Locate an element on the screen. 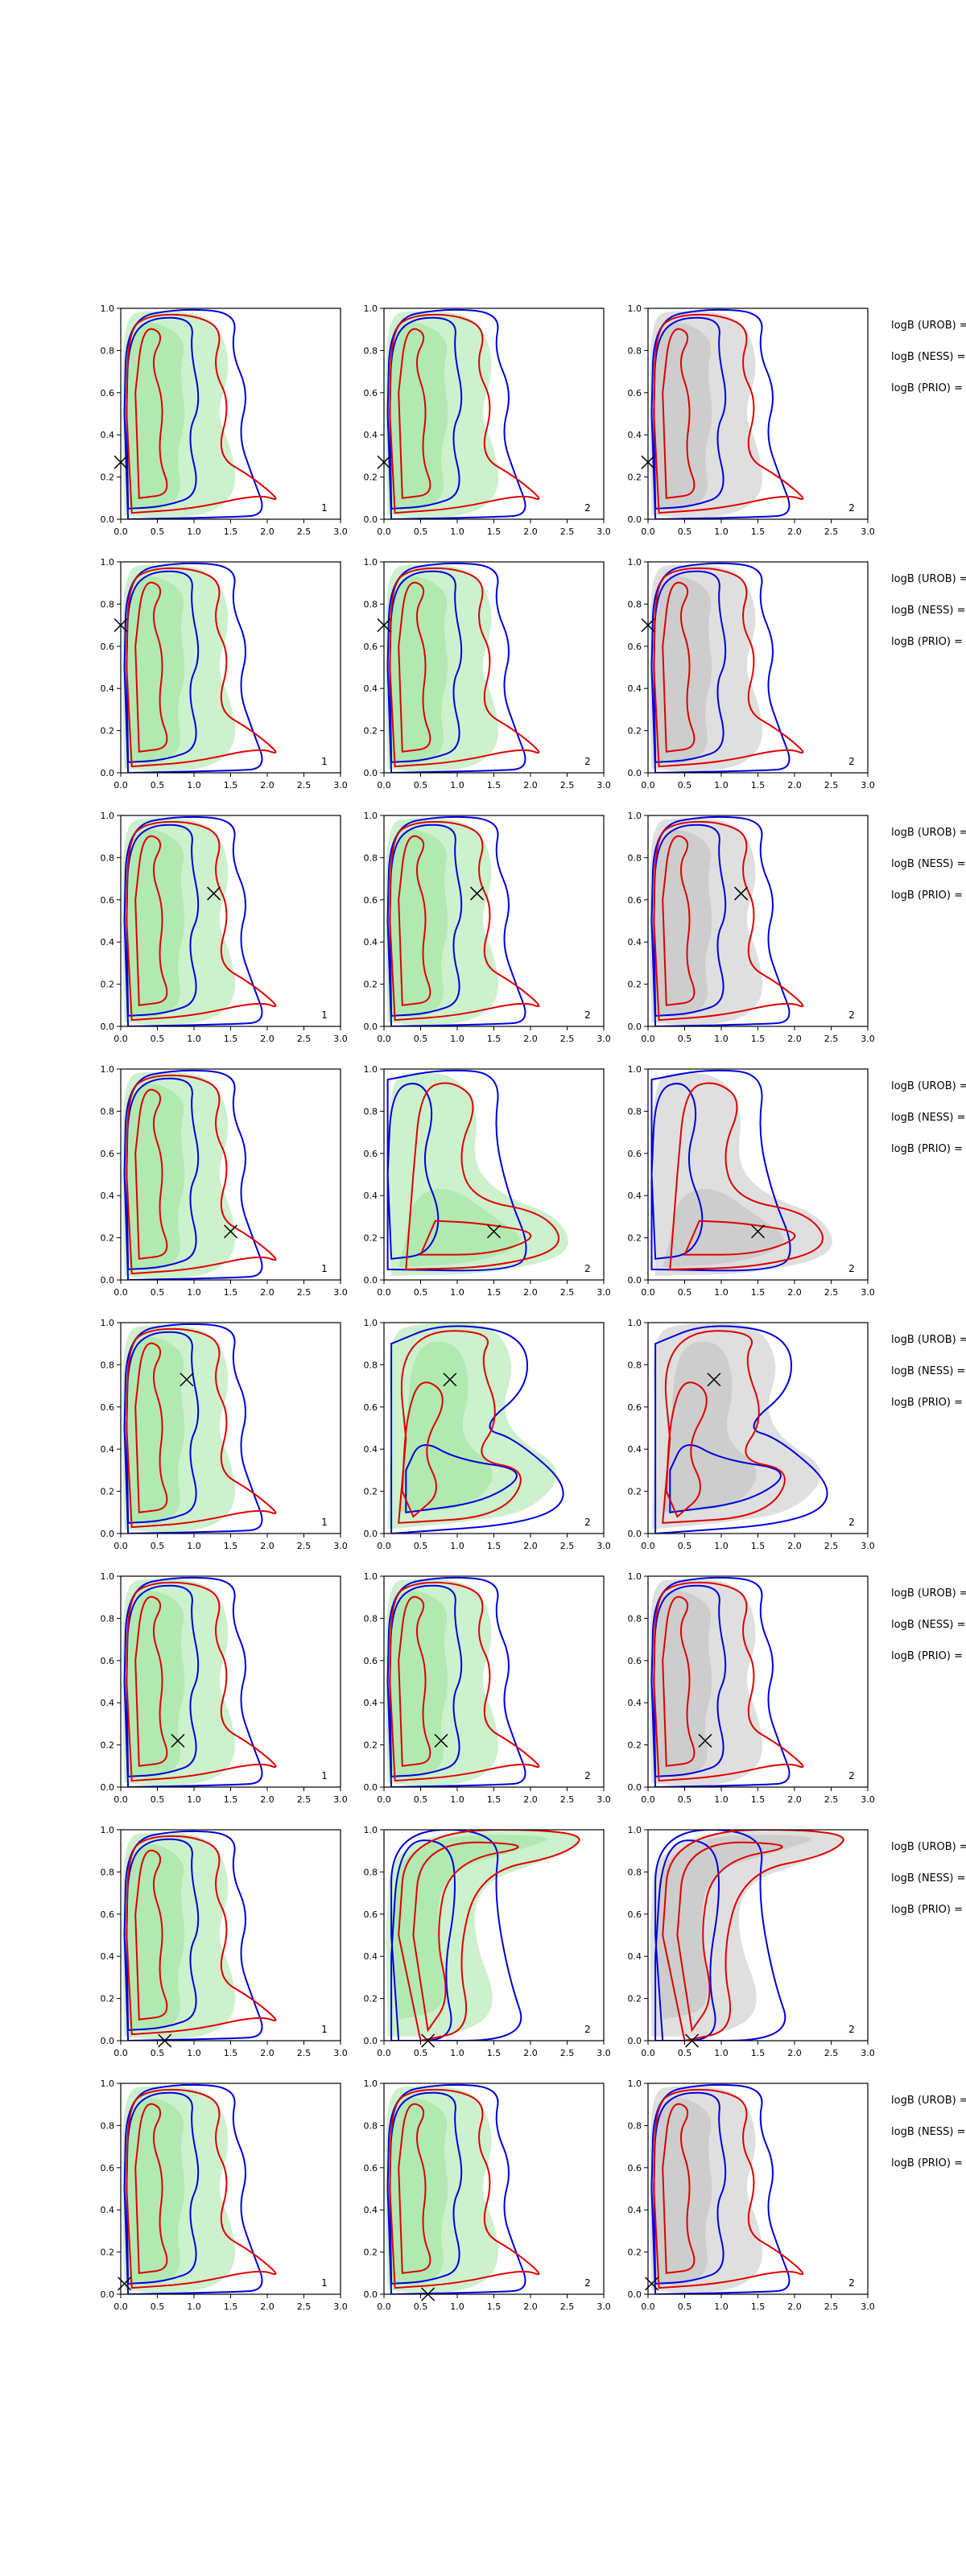 The image size is (966, 2576). panel-r8-c1: 0.0 0.5 1.0 1.5 2.0 2.5 3.0 0.0 0.2 0.4 0.6 0.8 1.0 1 is located at coordinates (224, 2195).